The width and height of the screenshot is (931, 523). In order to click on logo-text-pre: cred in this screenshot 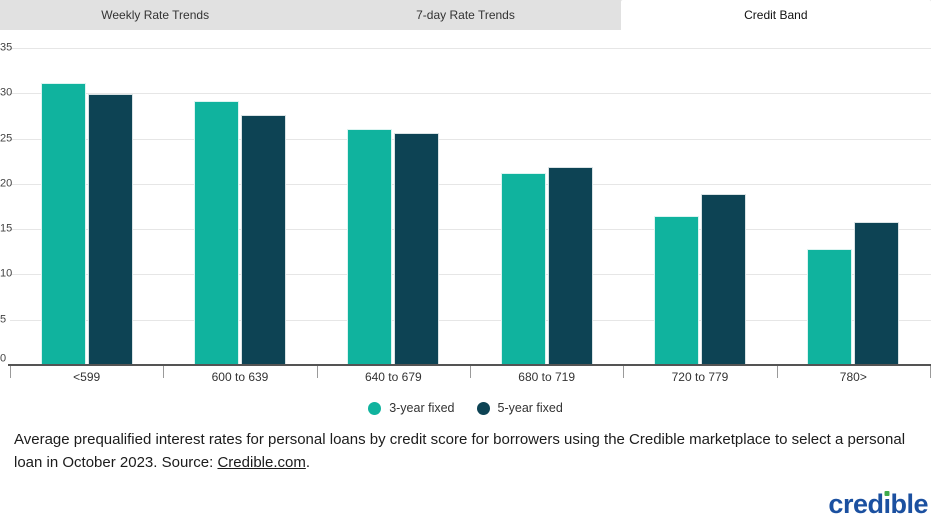, I will do `click(856, 504)`.